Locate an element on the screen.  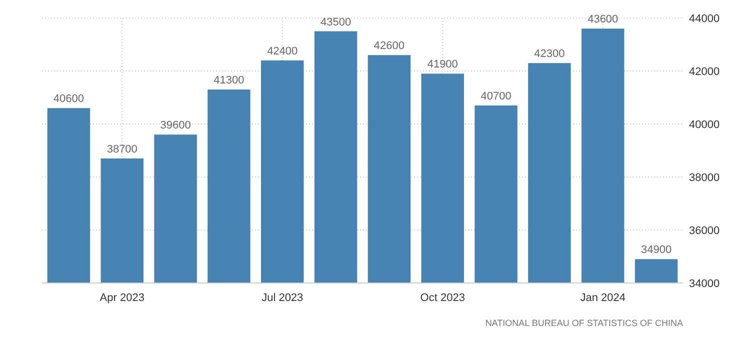
data-label: 42400 is located at coordinates (282, 51).